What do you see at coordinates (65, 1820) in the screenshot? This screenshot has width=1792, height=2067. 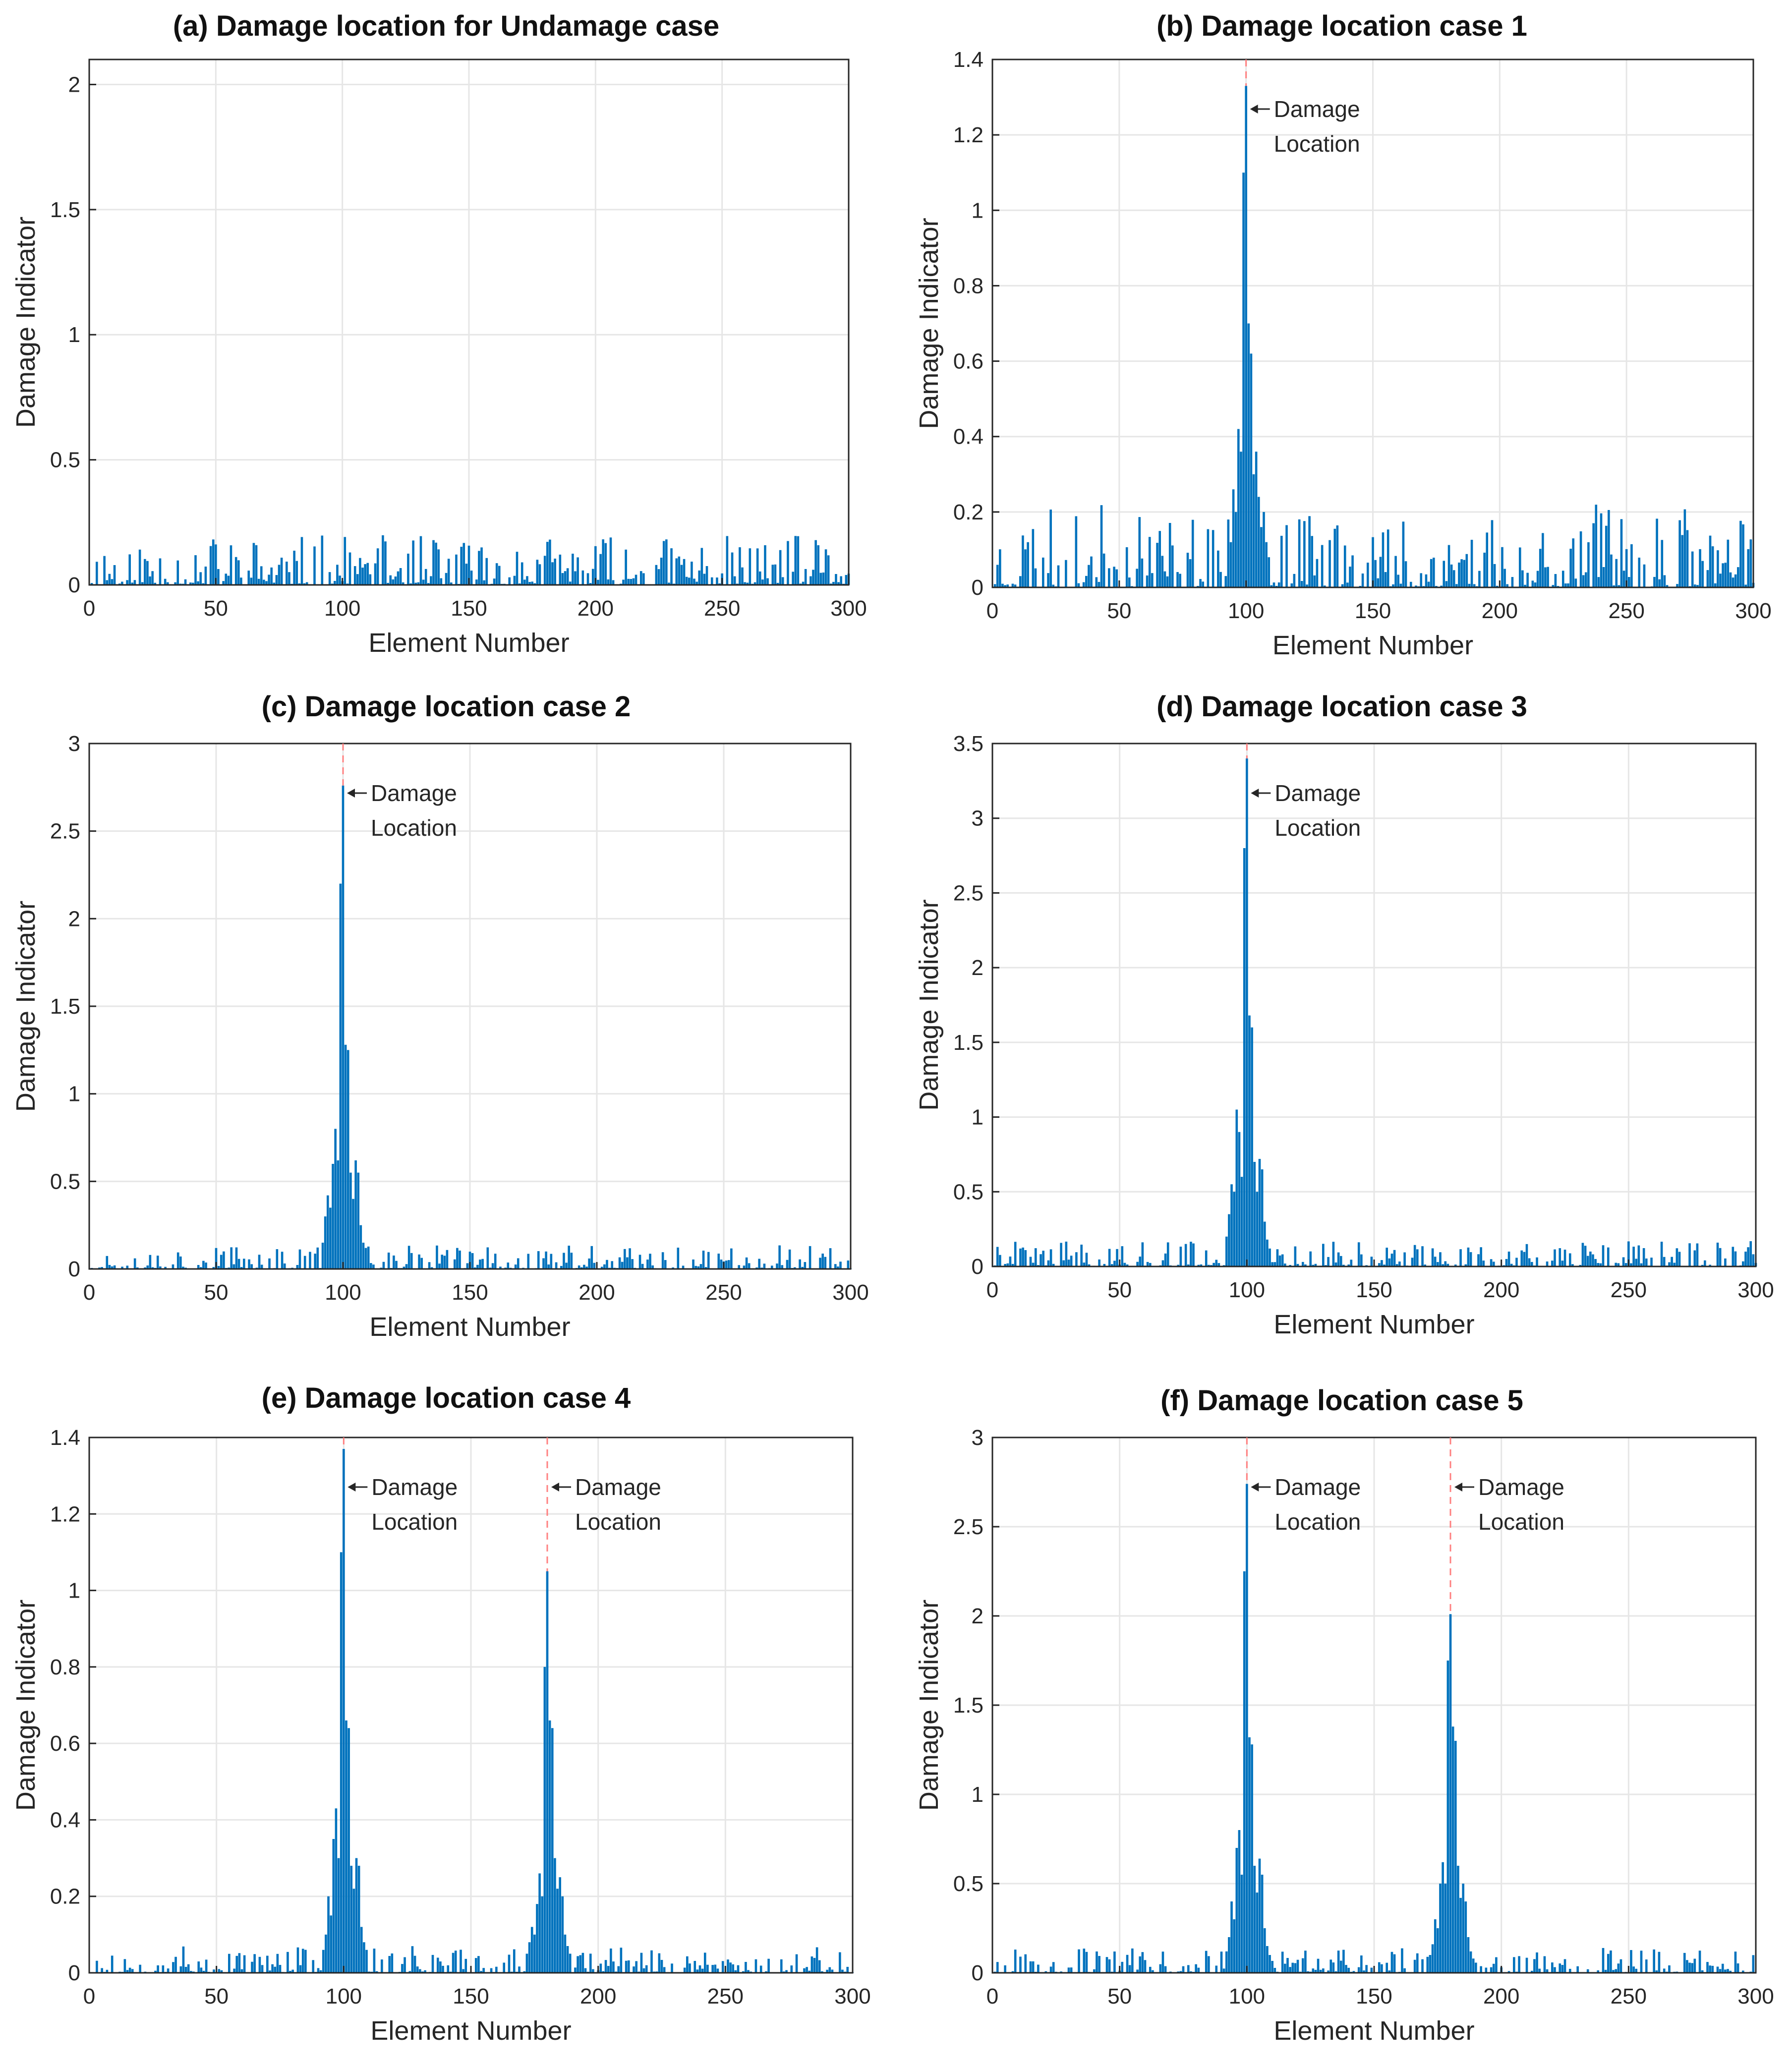 I see `y-tick-label: 0.4` at bounding box center [65, 1820].